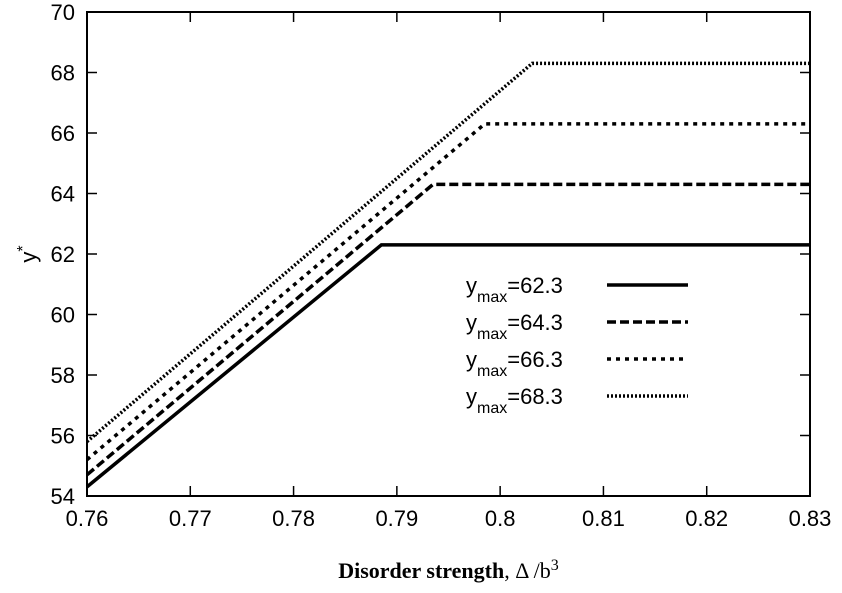 This screenshot has height=593, width=842. I want to click on x-tick-label: 0.8, so click(500, 518).